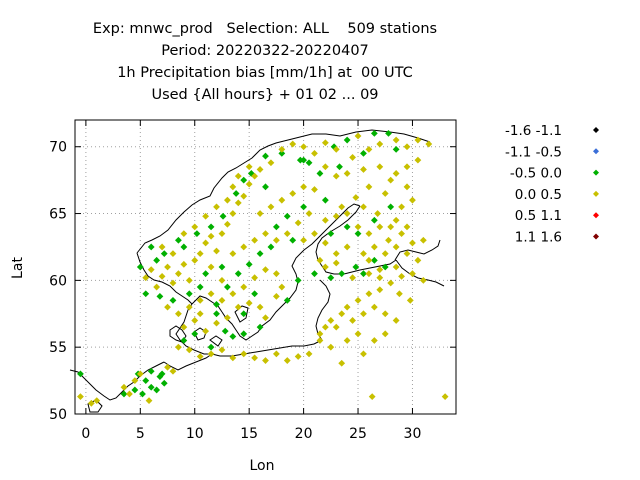 The image size is (640, 480). Describe the element at coordinates (265, 73) in the screenshot. I see `chart-title-line-3: 1h Precipitation bias [mm/1h] at 00 UTC` at that location.